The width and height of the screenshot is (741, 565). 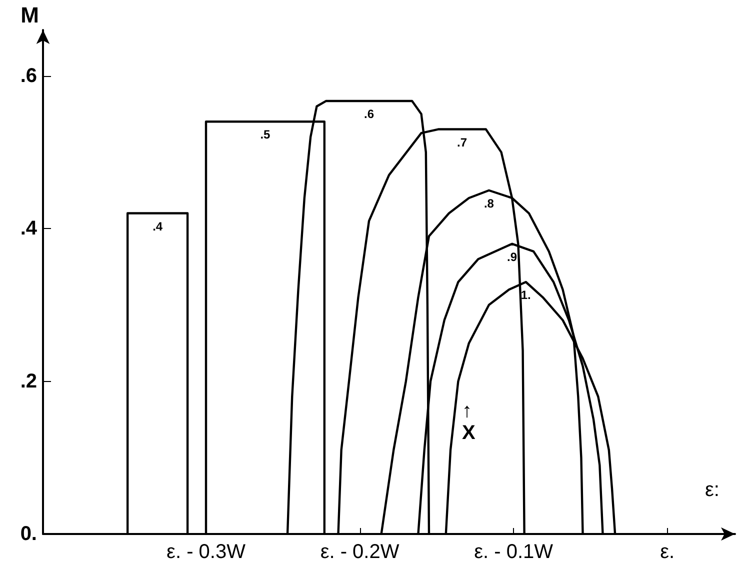 I want to click on y-tick-label: .2, so click(x=28, y=381).